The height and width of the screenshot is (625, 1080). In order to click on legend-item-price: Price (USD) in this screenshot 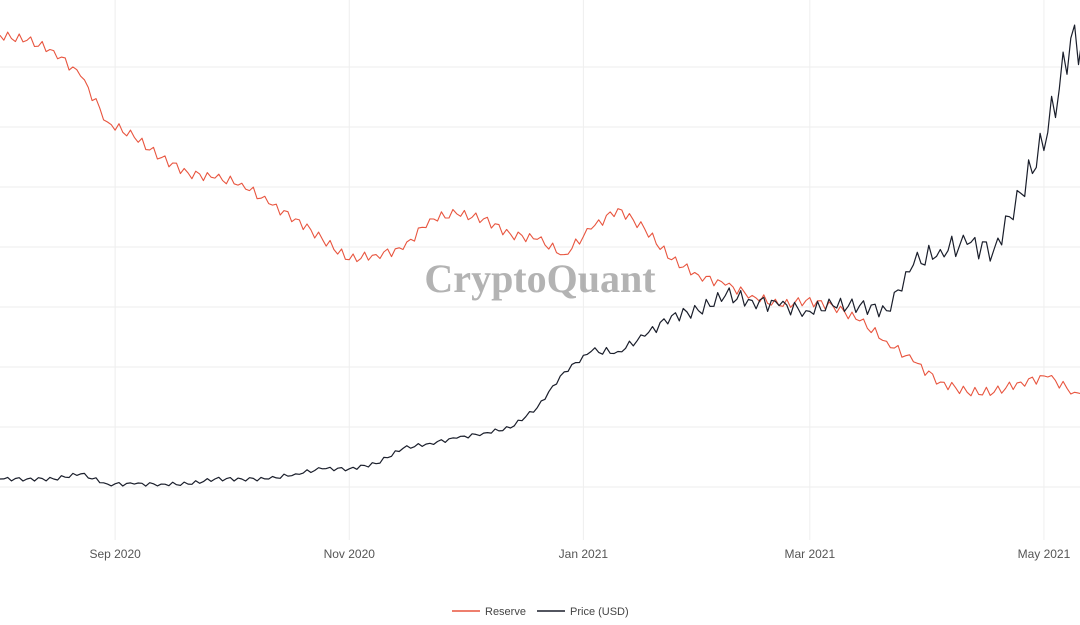, I will do `click(583, 612)`.